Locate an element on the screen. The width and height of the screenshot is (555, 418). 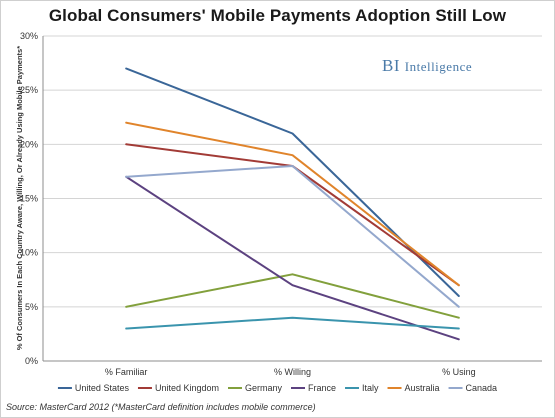
brand-lead: BI is located at coordinates (391, 65).